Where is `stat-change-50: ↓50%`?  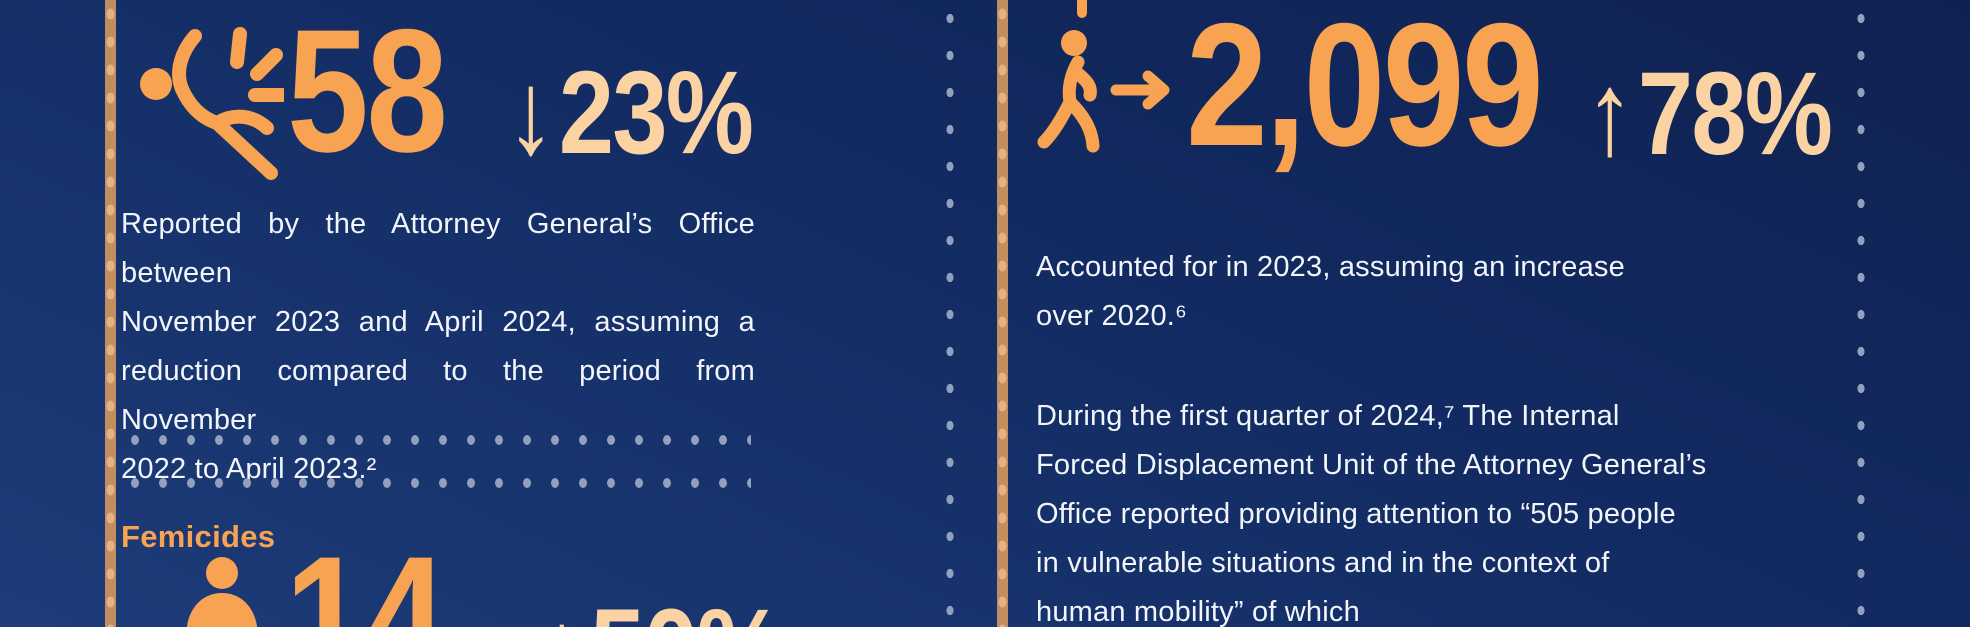
stat-change-50: ↓50% is located at coordinates (661, 609).